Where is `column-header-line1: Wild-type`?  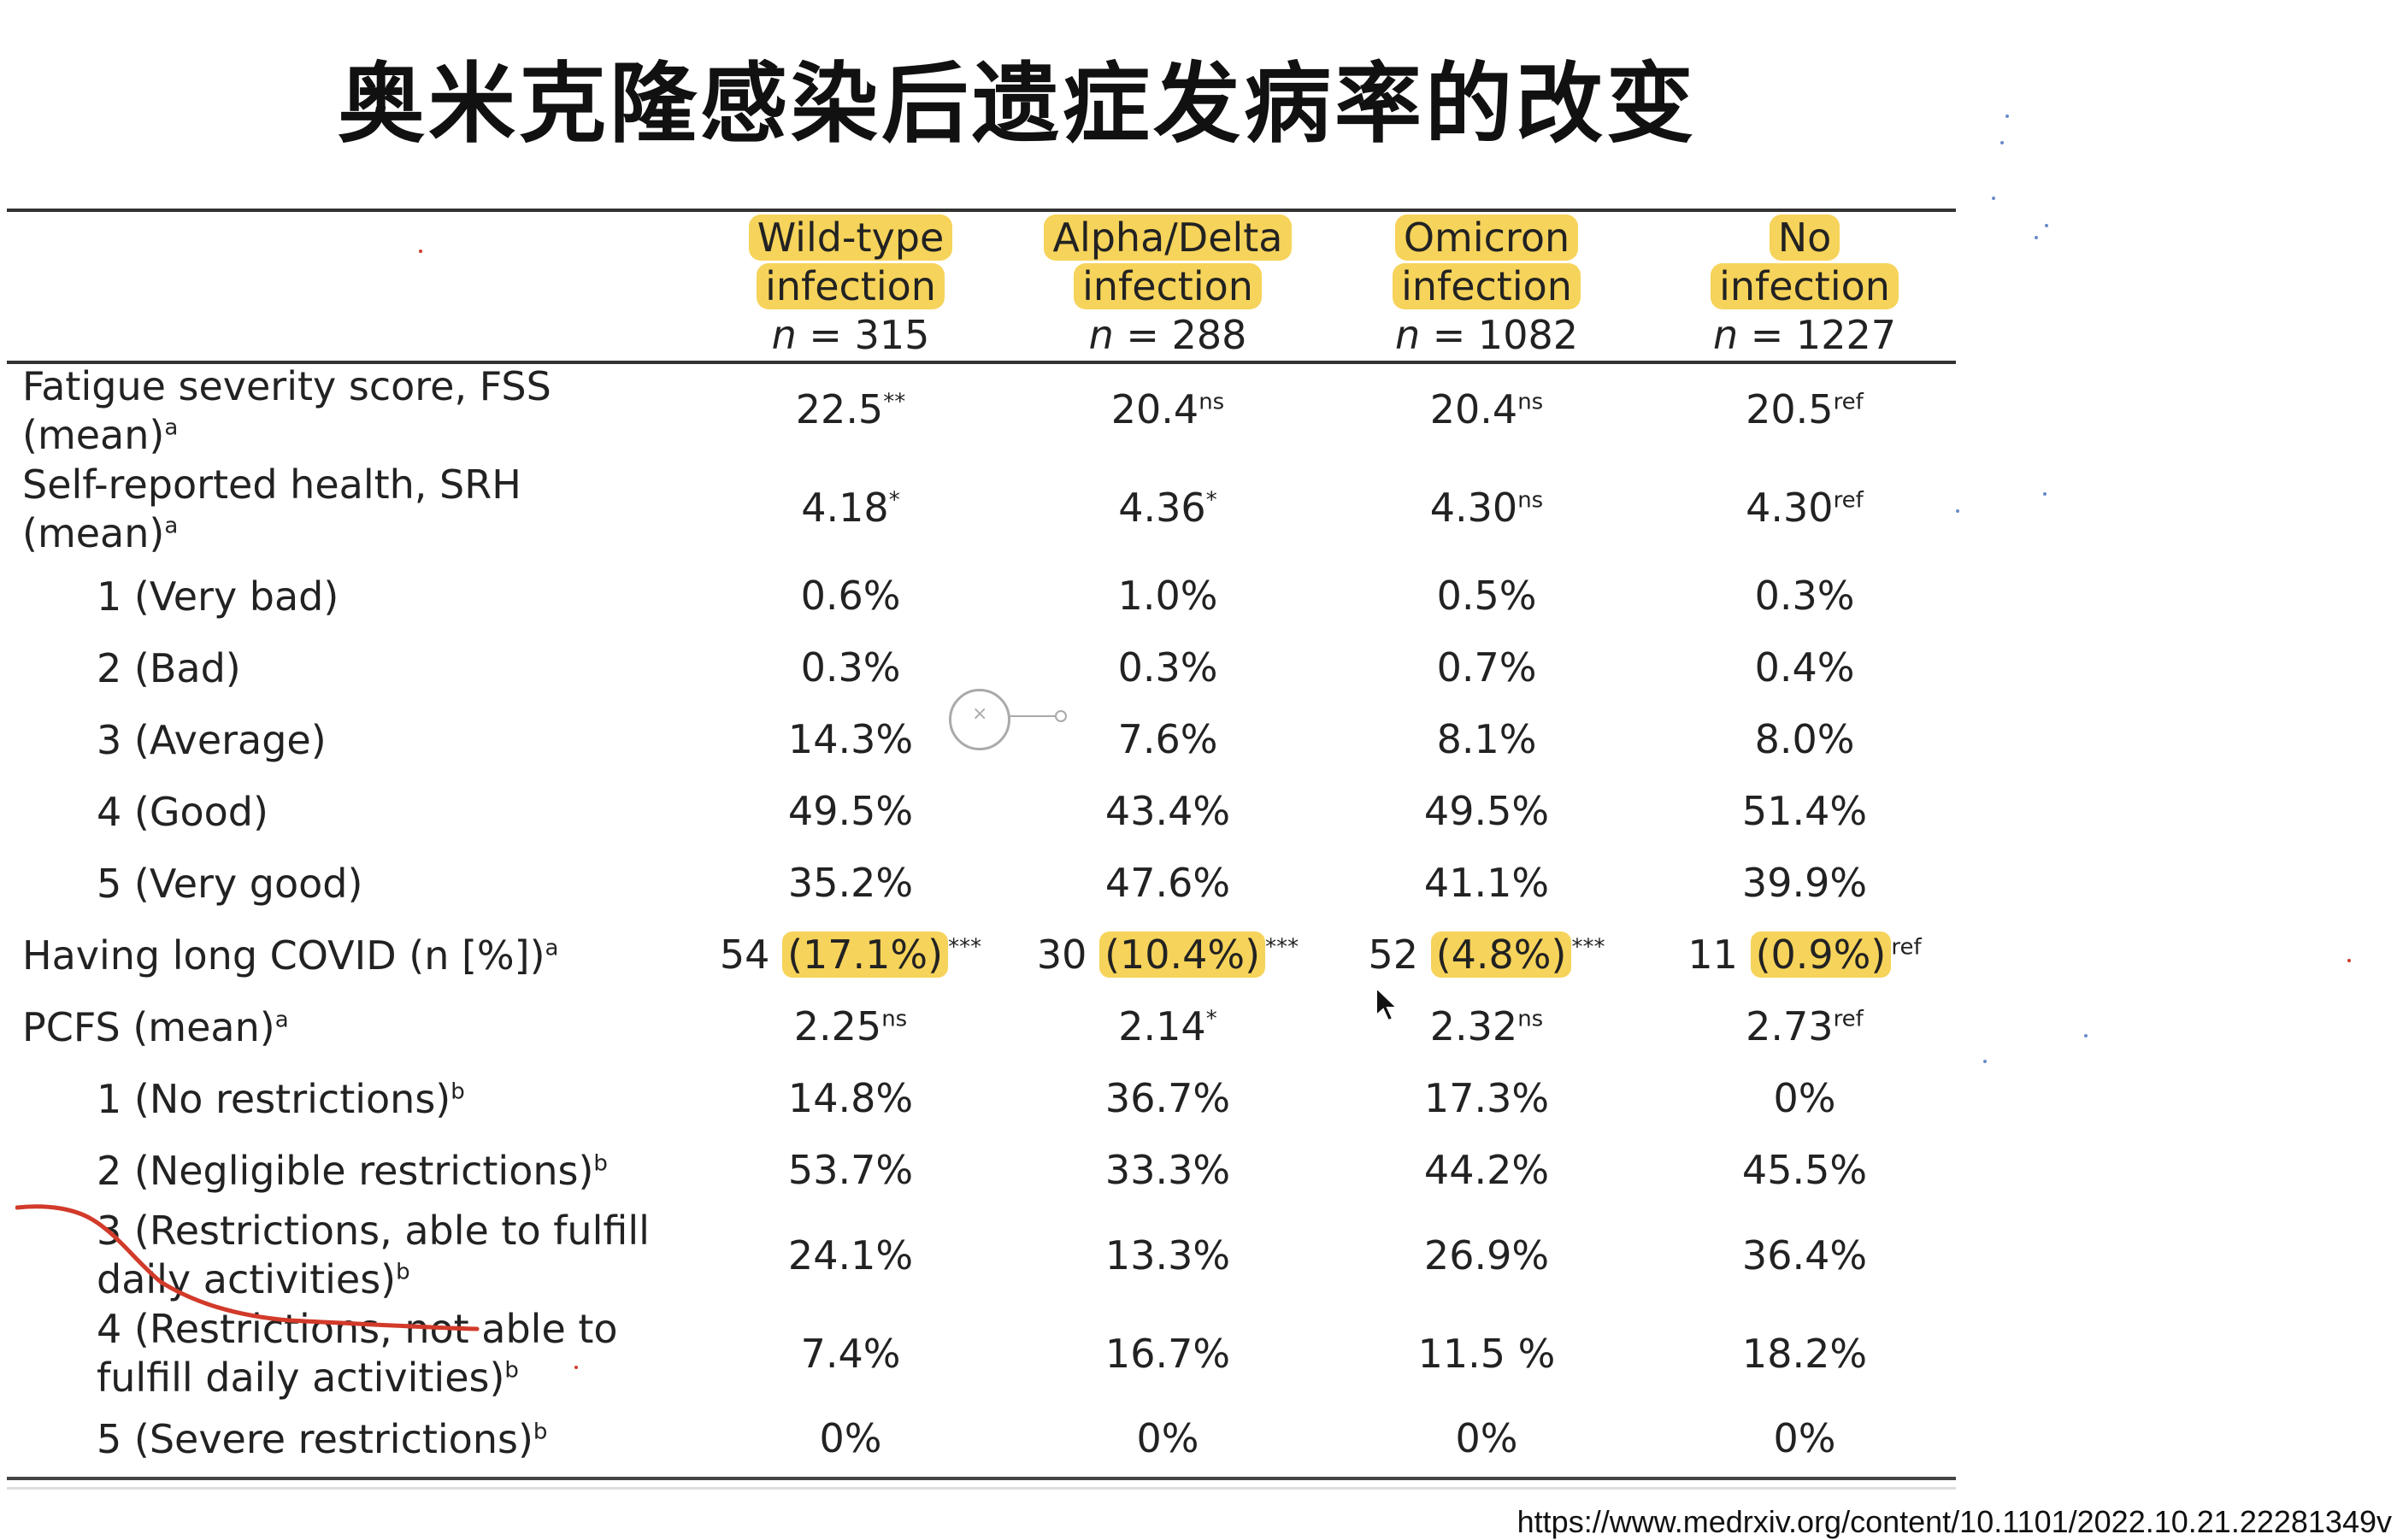 column-header-line1: Wild-type is located at coordinates (851, 238).